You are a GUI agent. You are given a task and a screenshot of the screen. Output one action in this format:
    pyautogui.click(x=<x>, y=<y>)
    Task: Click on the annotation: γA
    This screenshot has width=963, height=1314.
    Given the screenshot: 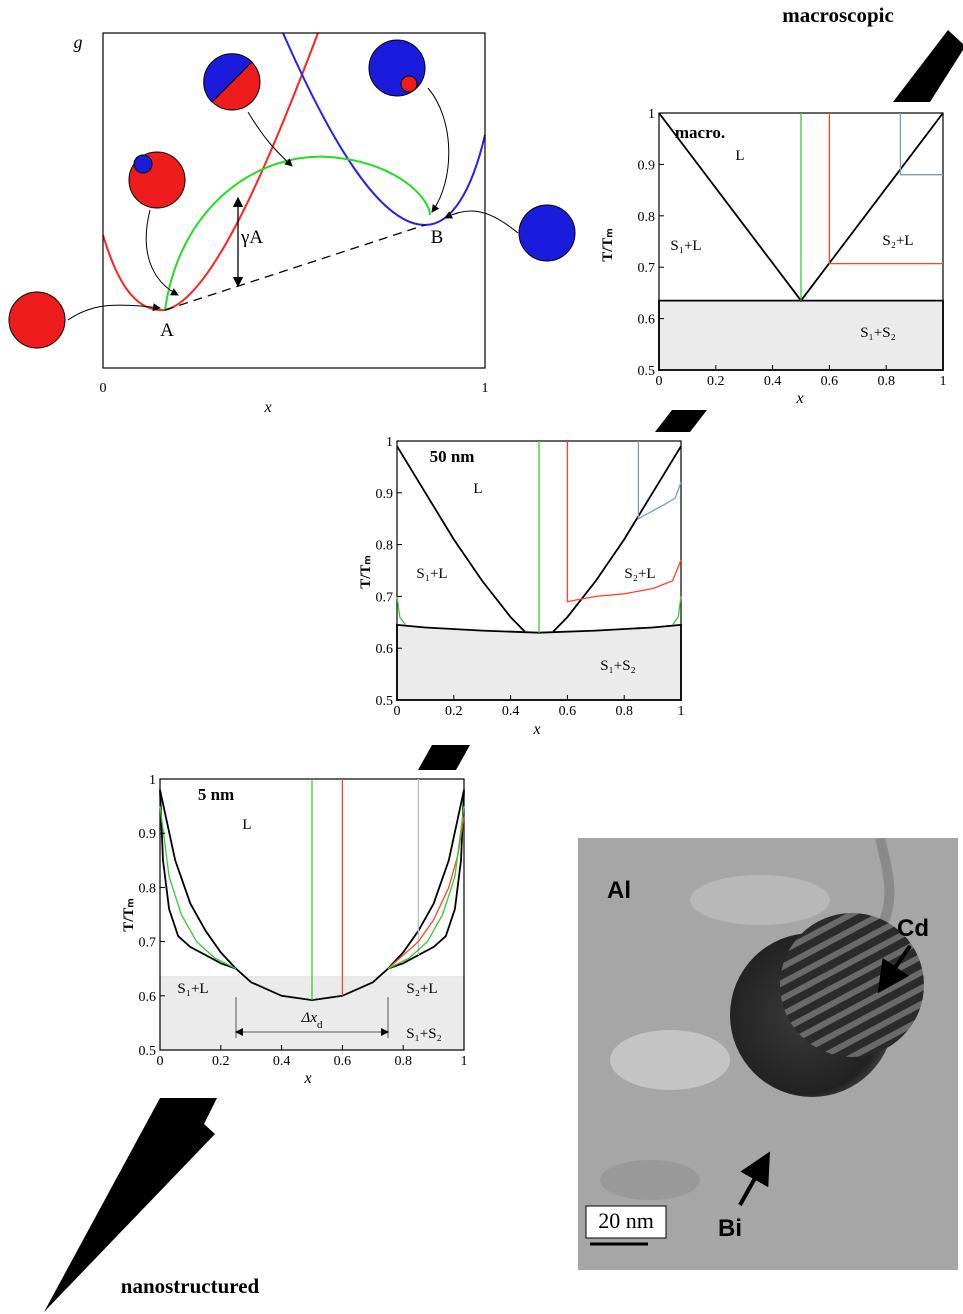 What is the action you would take?
    pyautogui.click(x=251, y=237)
    